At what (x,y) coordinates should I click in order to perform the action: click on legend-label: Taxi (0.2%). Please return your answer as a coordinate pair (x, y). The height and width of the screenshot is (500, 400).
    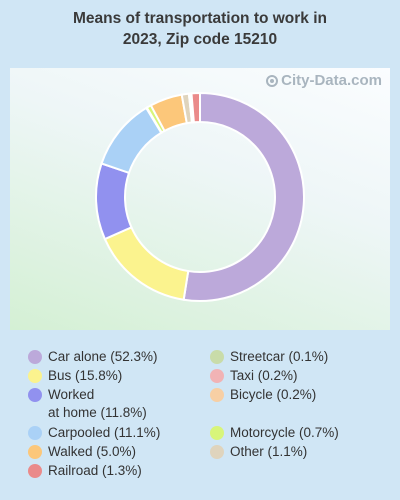
    Looking at the image, I should click on (264, 376).